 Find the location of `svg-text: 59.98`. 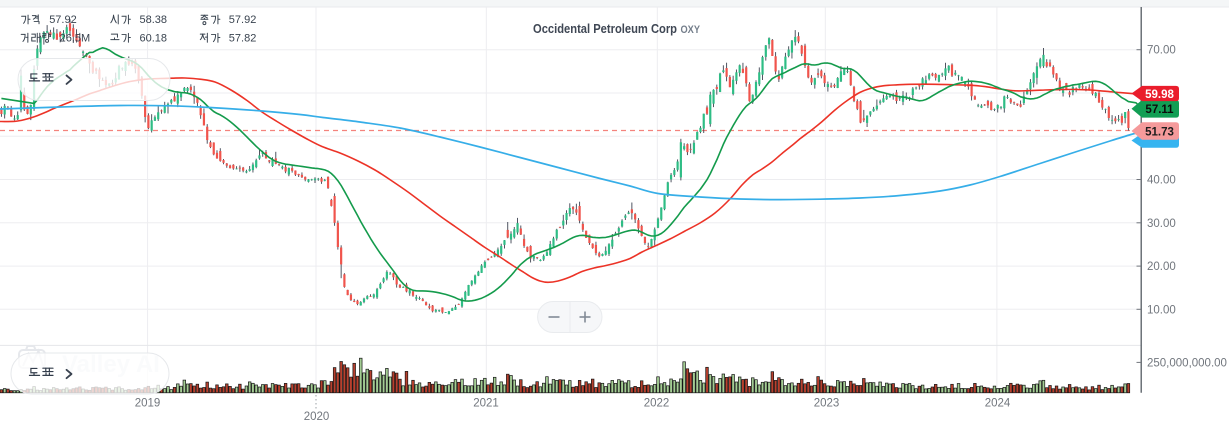

svg-text: 59.98 is located at coordinates (1159, 95).